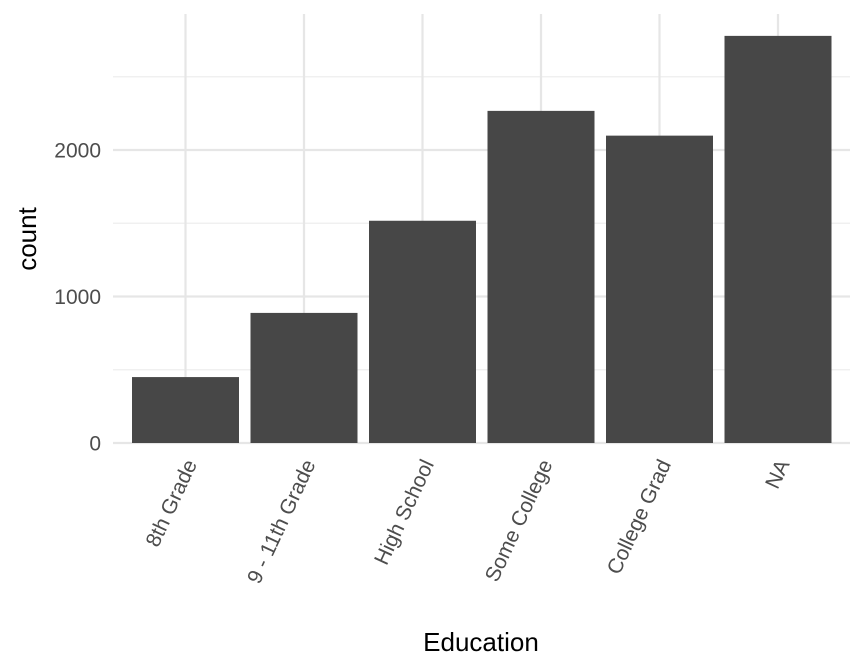 The height and width of the screenshot is (672, 864). What do you see at coordinates (172, 503) in the screenshot?
I see `x-tick-label: 8th Grade` at bounding box center [172, 503].